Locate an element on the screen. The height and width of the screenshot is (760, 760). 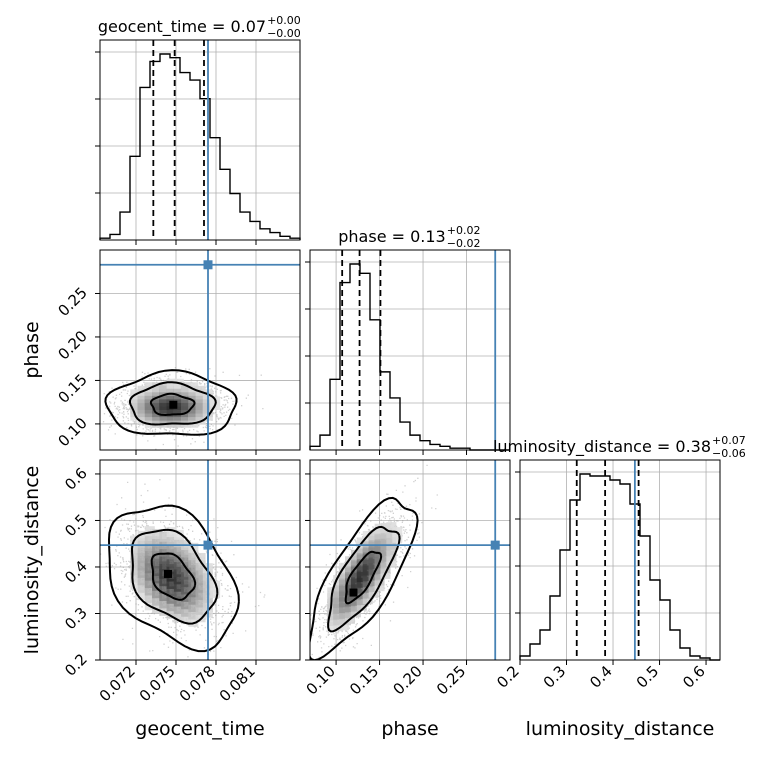
y-axis-label-luminosity_distance: luminosity_distance is located at coordinates (32, 560).